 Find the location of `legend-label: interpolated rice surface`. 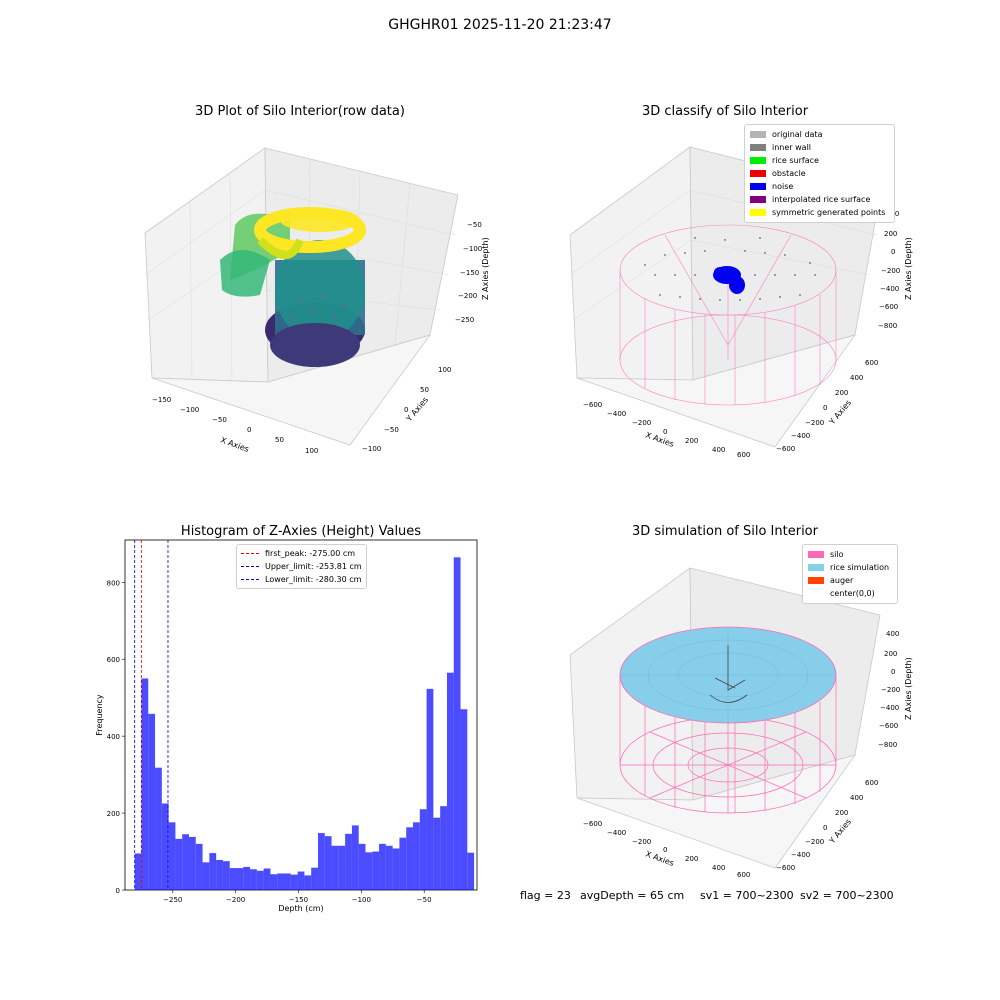

legend-label: interpolated rice surface is located at coordinates (821, 199).